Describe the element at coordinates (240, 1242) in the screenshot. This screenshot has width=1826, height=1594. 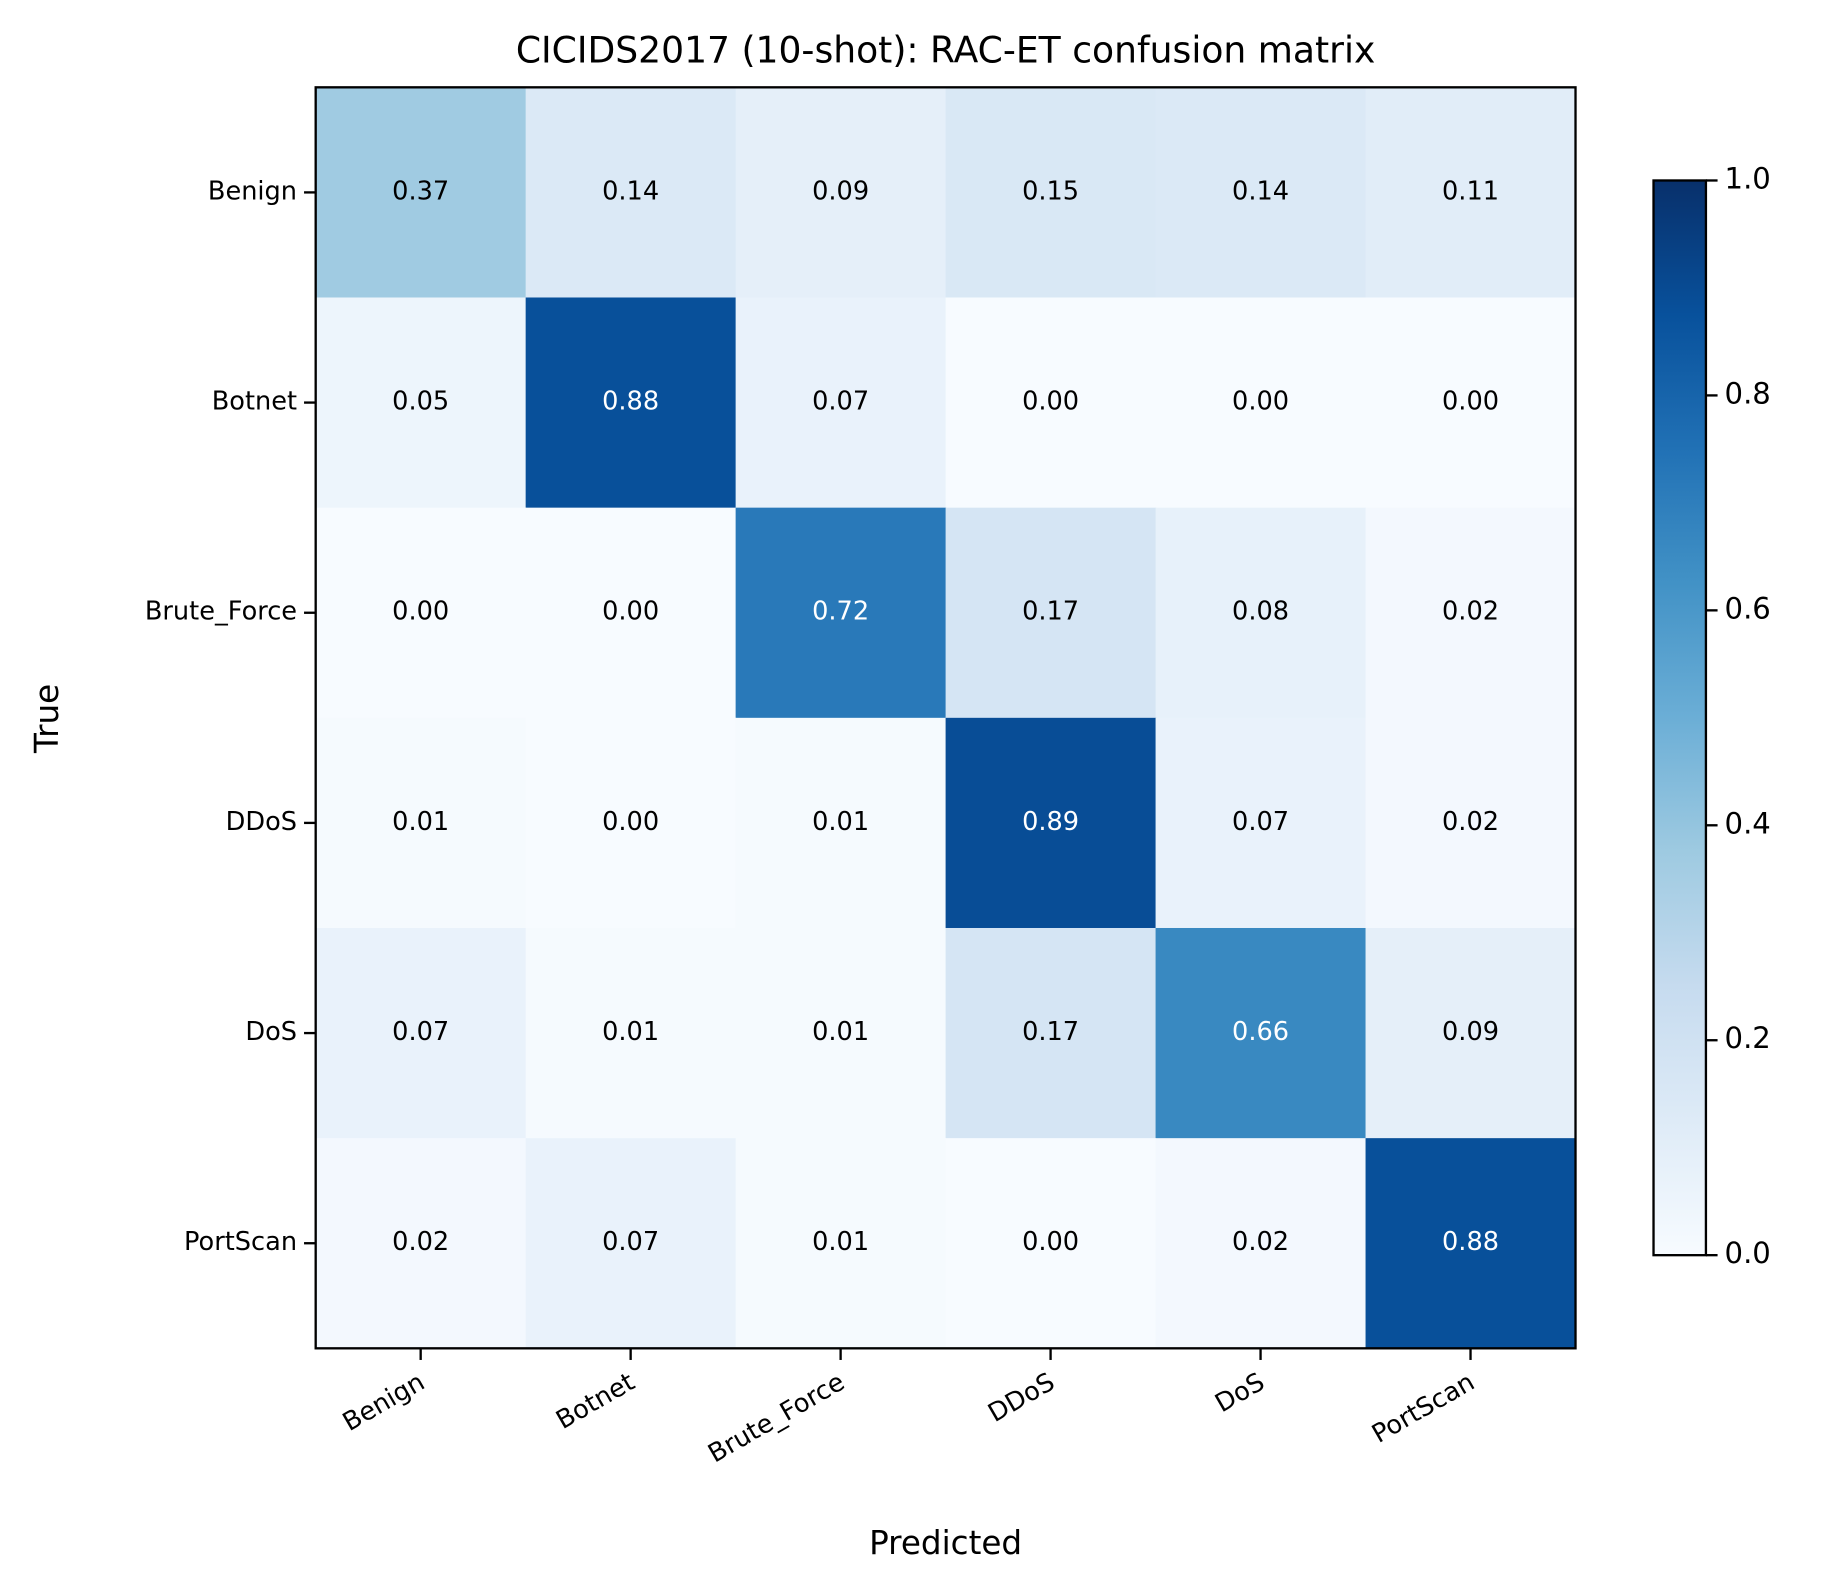
I see `y-tick-label: PortScan` at that location.